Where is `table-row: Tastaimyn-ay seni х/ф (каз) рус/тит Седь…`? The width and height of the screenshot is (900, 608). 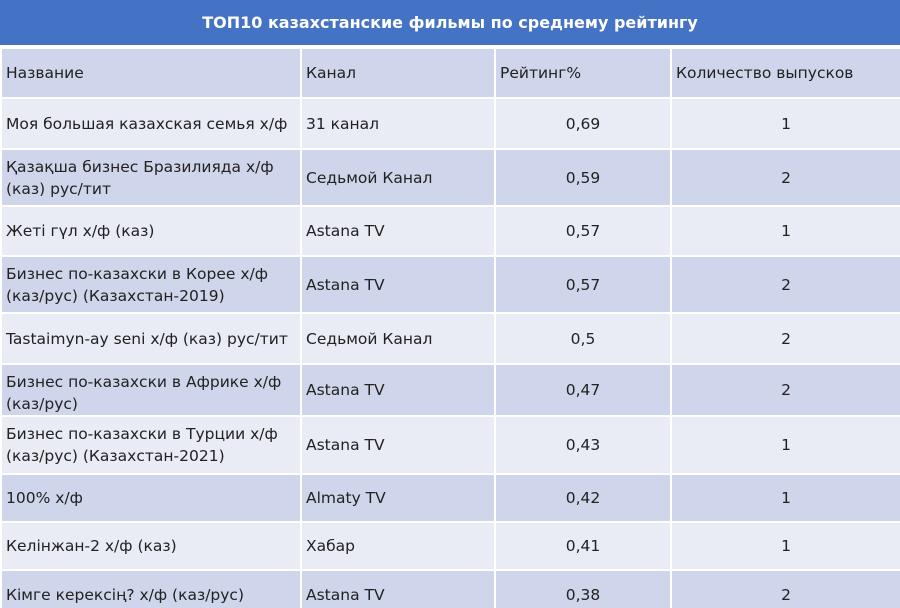
table-row: Tastaimyn-ay seni х/ф (каз) рус/тит Седь… is located at coordinates (450, 338).